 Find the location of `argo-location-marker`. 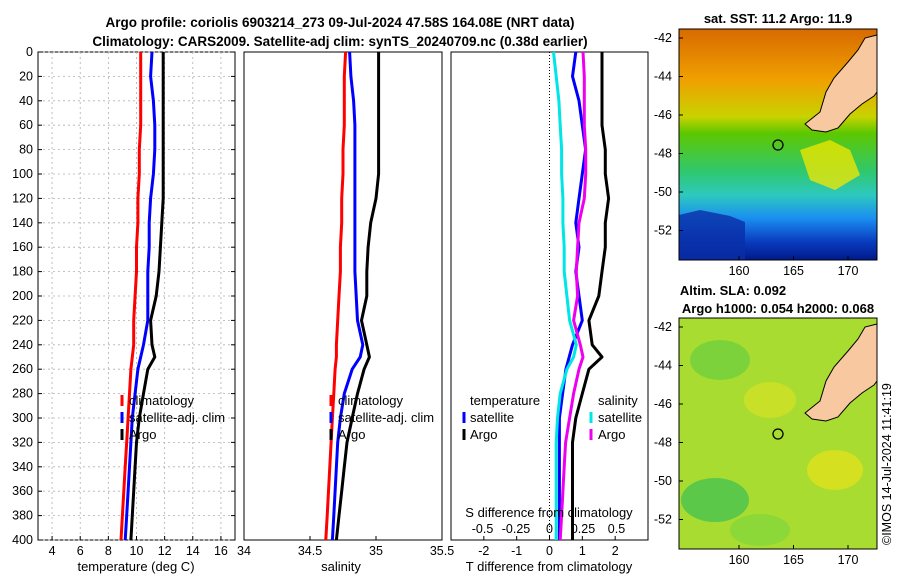

argo-location-marker is located at coordinates (778, 145).